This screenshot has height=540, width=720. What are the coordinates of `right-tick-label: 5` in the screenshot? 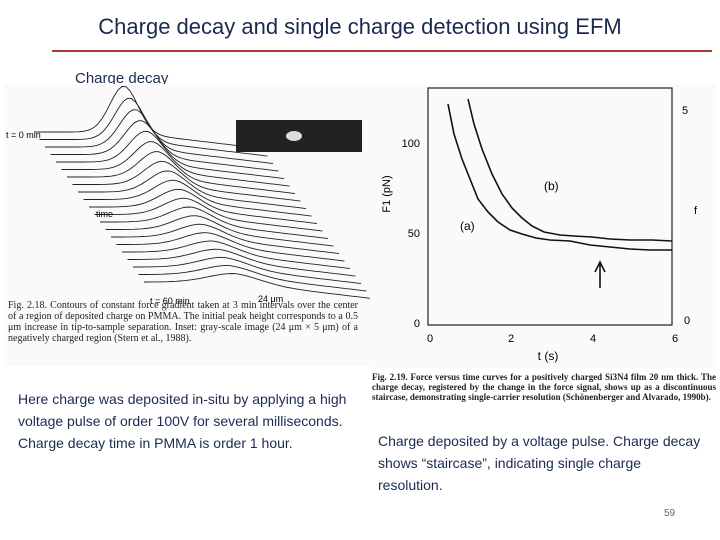 It's located at (685, 111).